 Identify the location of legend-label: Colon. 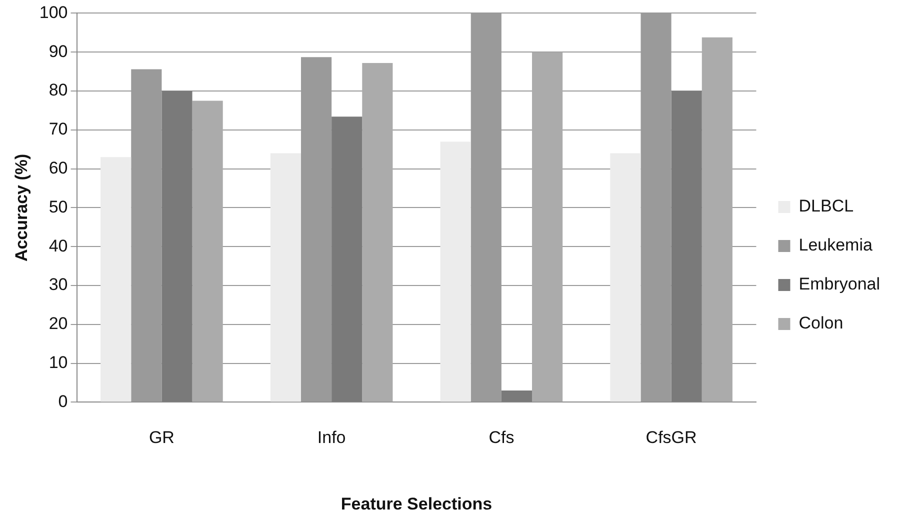
(821, 323).